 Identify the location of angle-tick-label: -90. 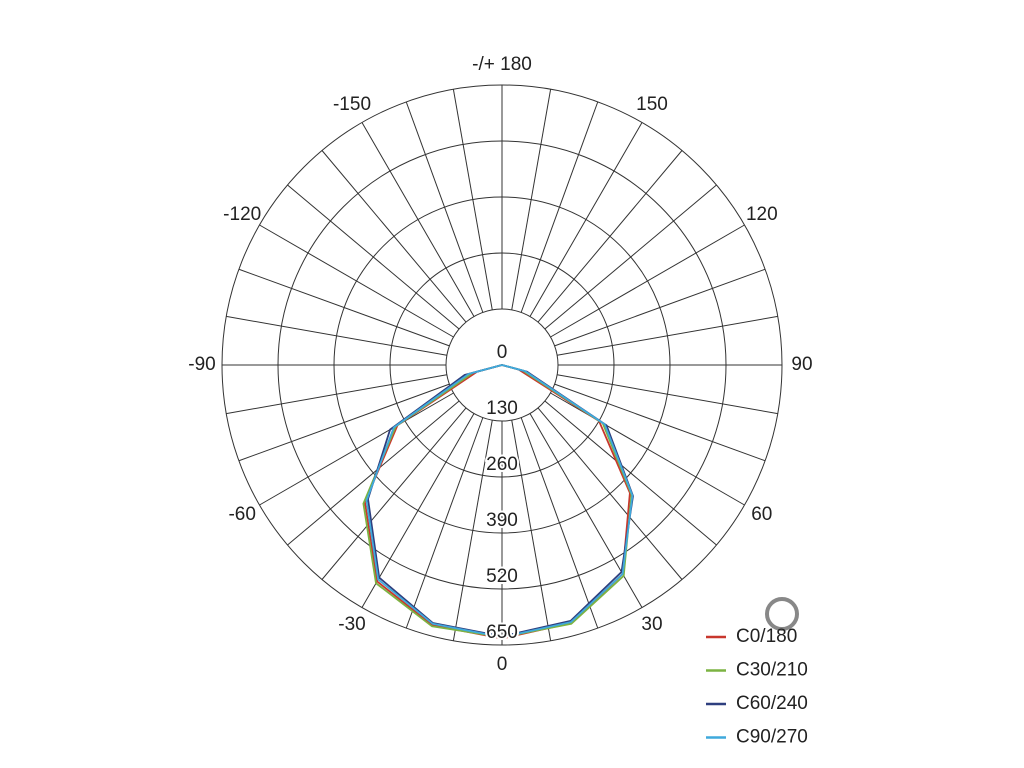
(201, 364).